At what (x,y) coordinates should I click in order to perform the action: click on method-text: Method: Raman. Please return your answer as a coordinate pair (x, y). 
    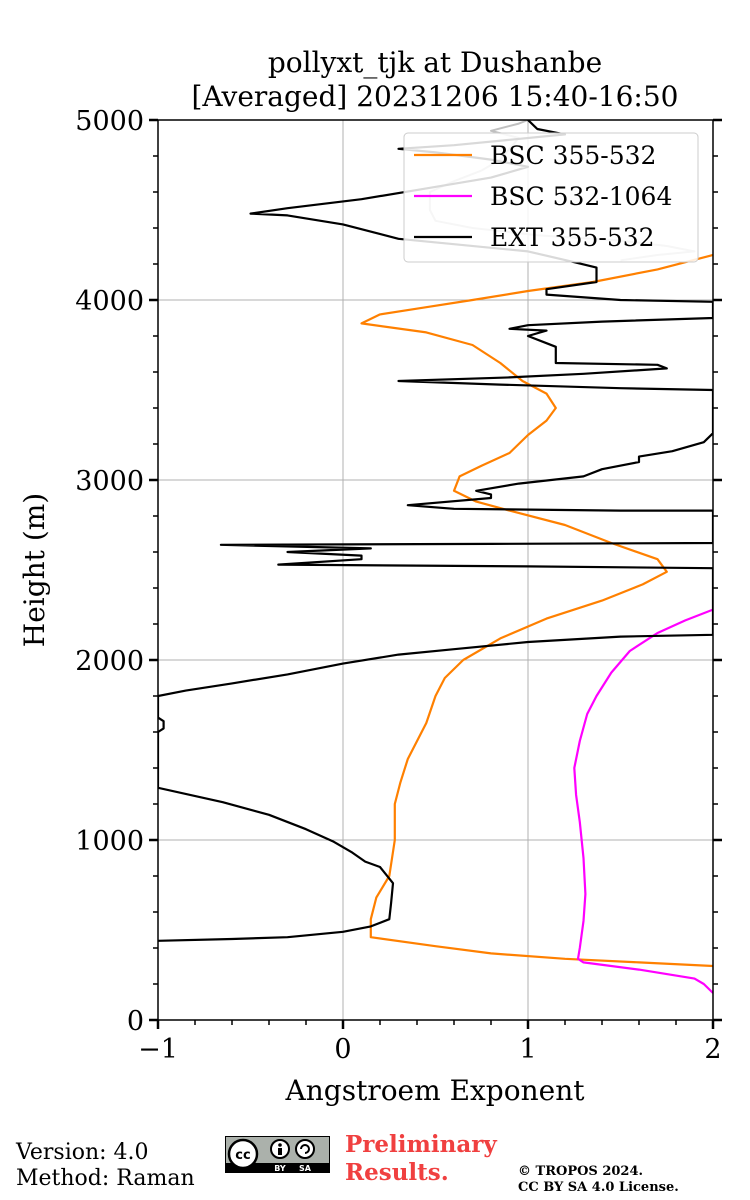
    Looking at the image, I should click on (105, 1178).